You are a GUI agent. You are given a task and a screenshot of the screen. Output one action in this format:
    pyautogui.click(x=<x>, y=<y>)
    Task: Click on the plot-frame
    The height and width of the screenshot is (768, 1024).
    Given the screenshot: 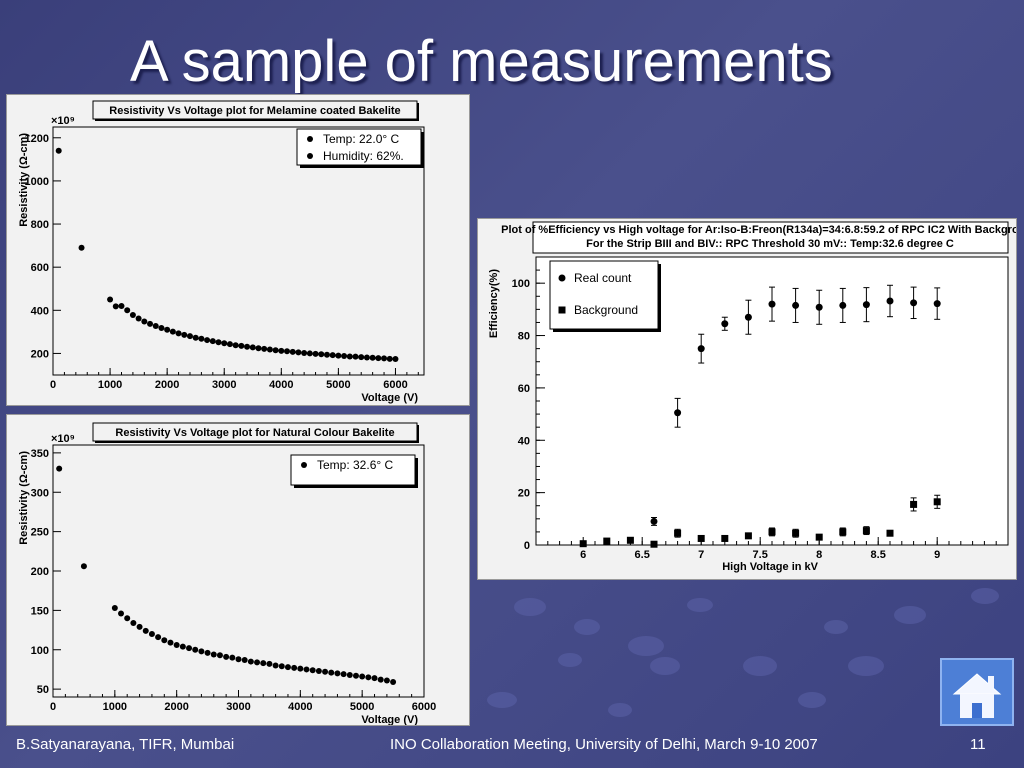 What is the action you would take?
    pyautogui.click(x=238, y=251)
    